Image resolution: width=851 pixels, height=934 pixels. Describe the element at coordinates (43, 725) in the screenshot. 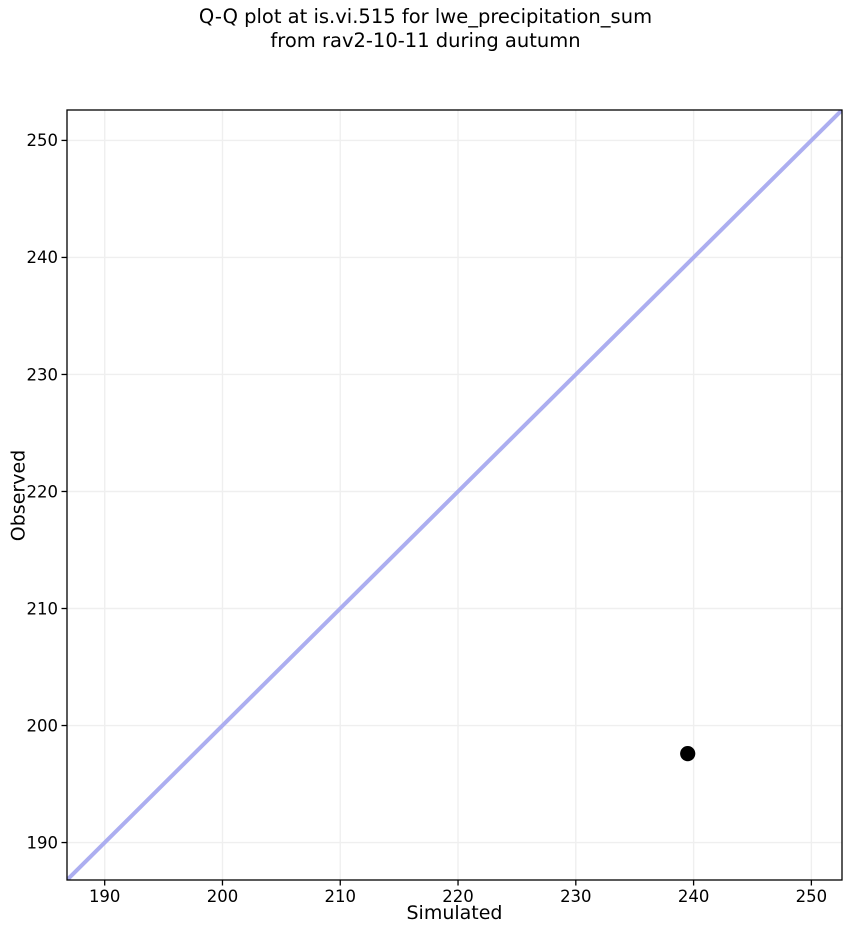

I see `y-tick-label: 200` at that location.